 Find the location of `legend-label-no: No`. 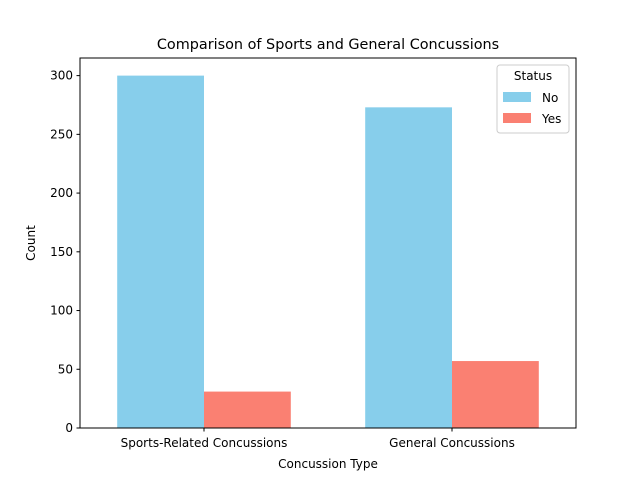

legend-label-no: No is located at coordinates (550, 98).